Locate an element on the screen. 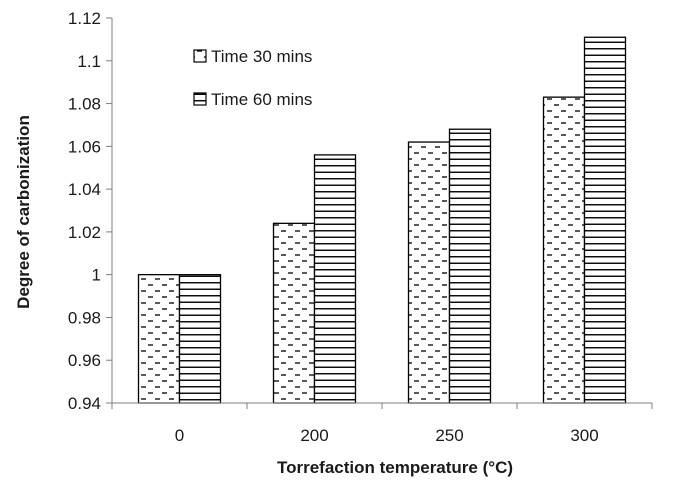 Image resolution: width=685 pixels, height=481 pixels. y-tick-label-1.06: 1.06 is located at coordinates (84, 146).